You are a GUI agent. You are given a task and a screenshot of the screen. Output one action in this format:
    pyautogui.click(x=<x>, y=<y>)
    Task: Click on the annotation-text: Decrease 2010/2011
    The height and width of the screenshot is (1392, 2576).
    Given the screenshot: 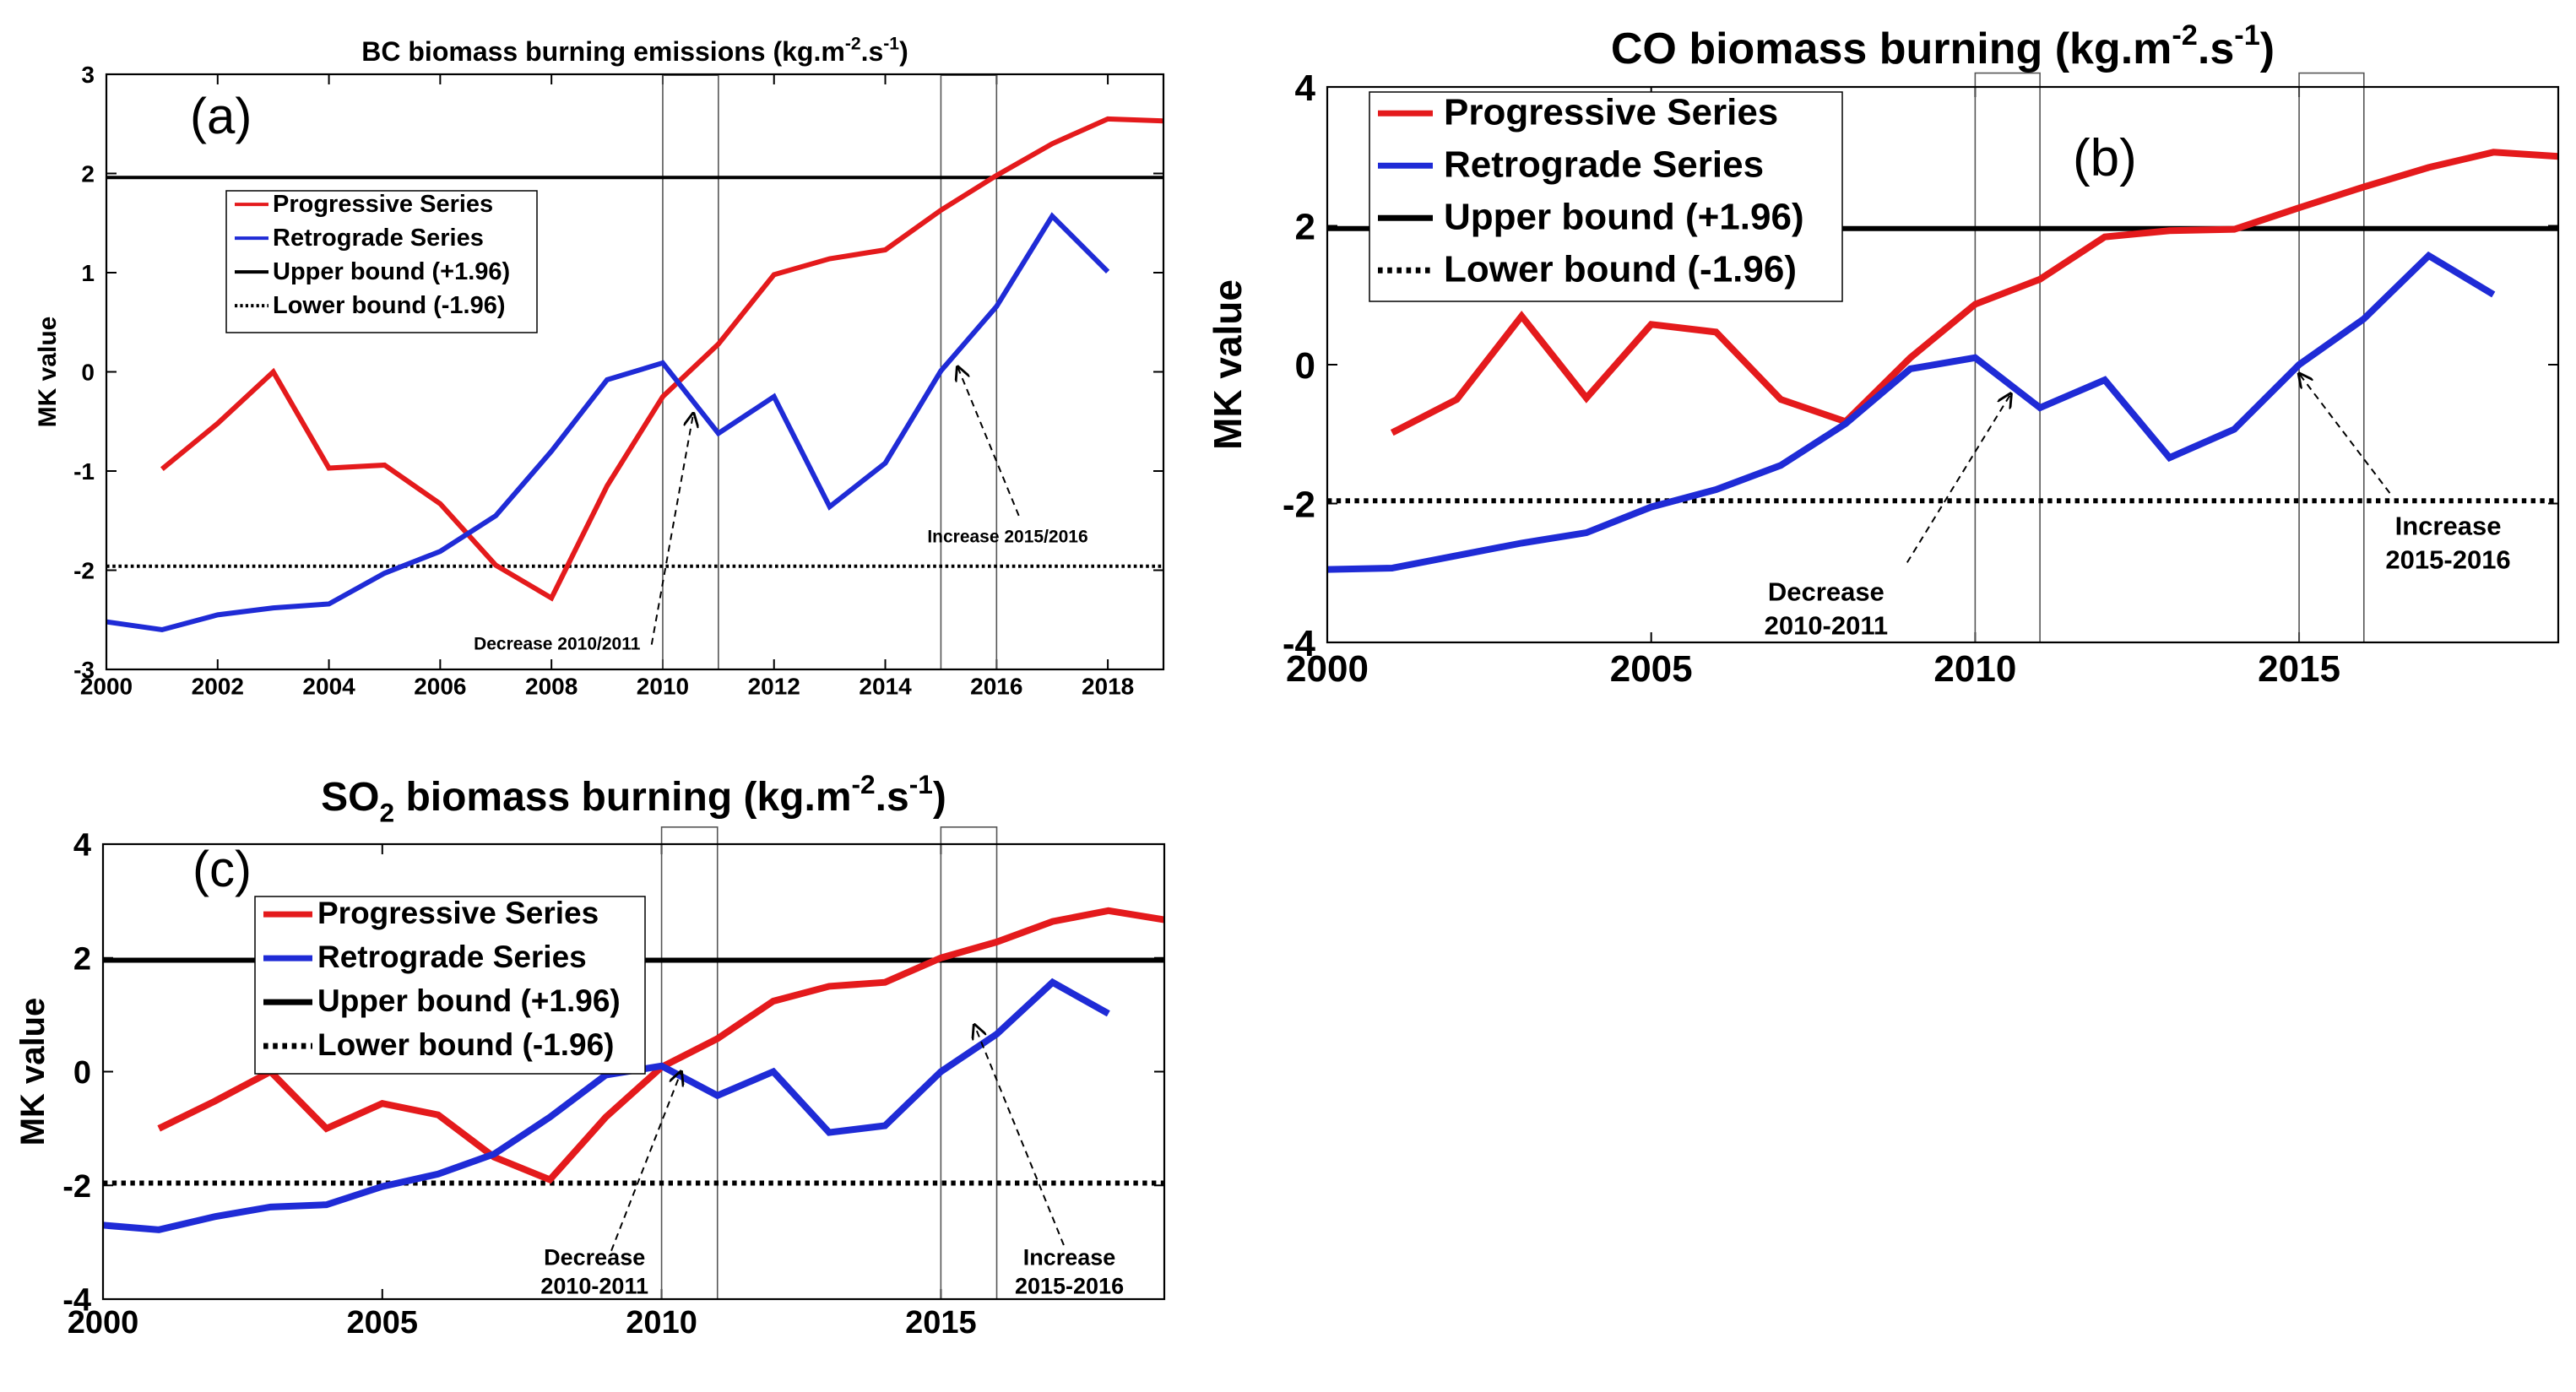 What is the action you would take?
    pyautogui.click(x=557, y=645)
    